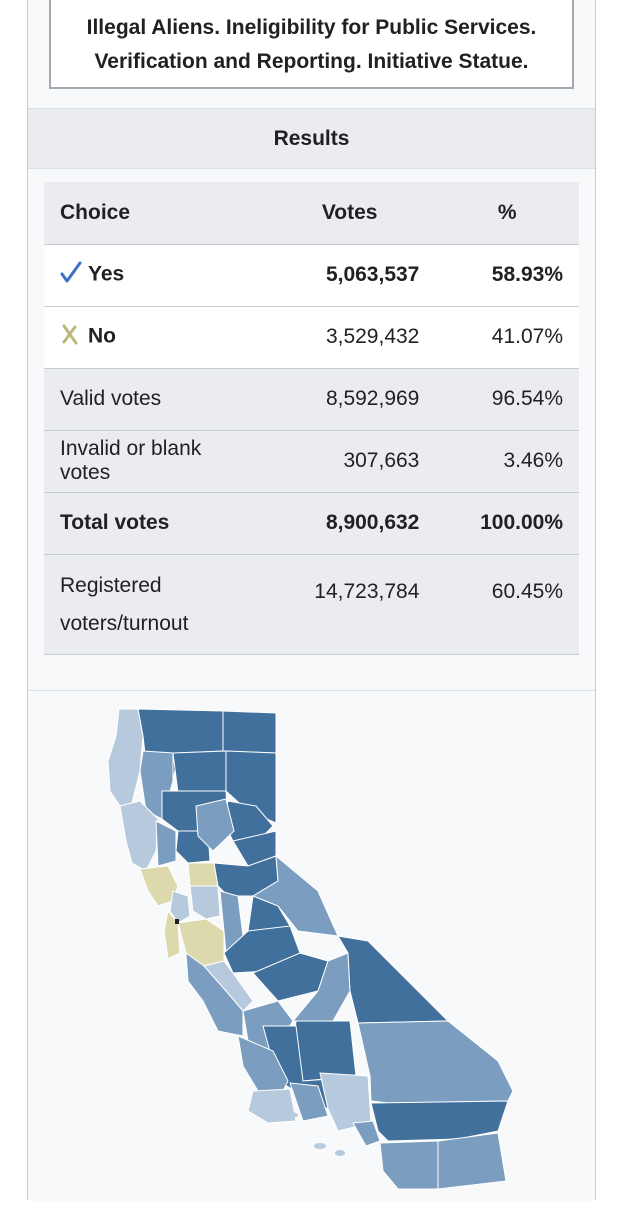 The height and width of the screenshot is (1206, 623). What do you see at coordinates (350, 275) in the screenshot?
I see `votes-yes: 5,063,537` at bounding box center [350, 275].